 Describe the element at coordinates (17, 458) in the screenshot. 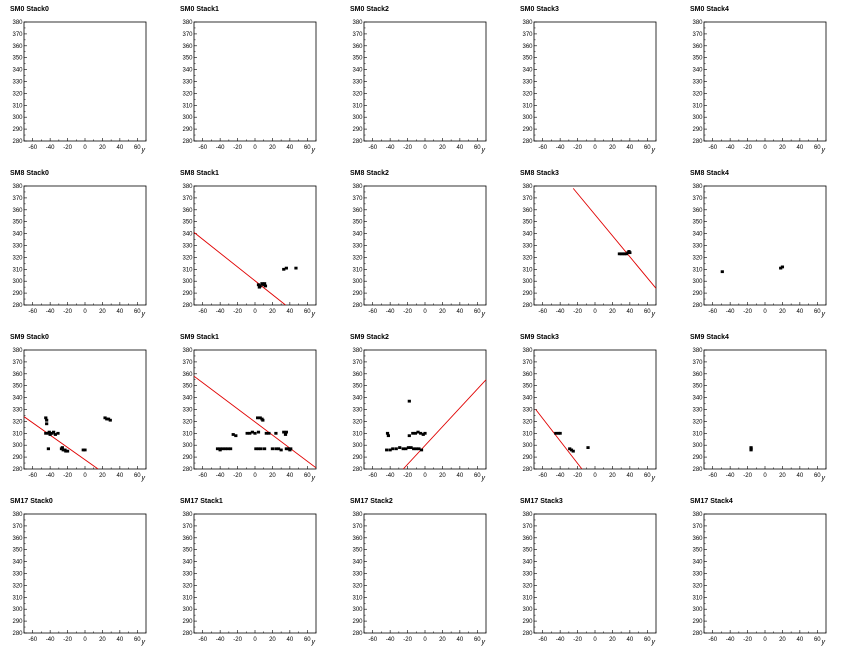

I see `y-tick-label: 290` at that location.